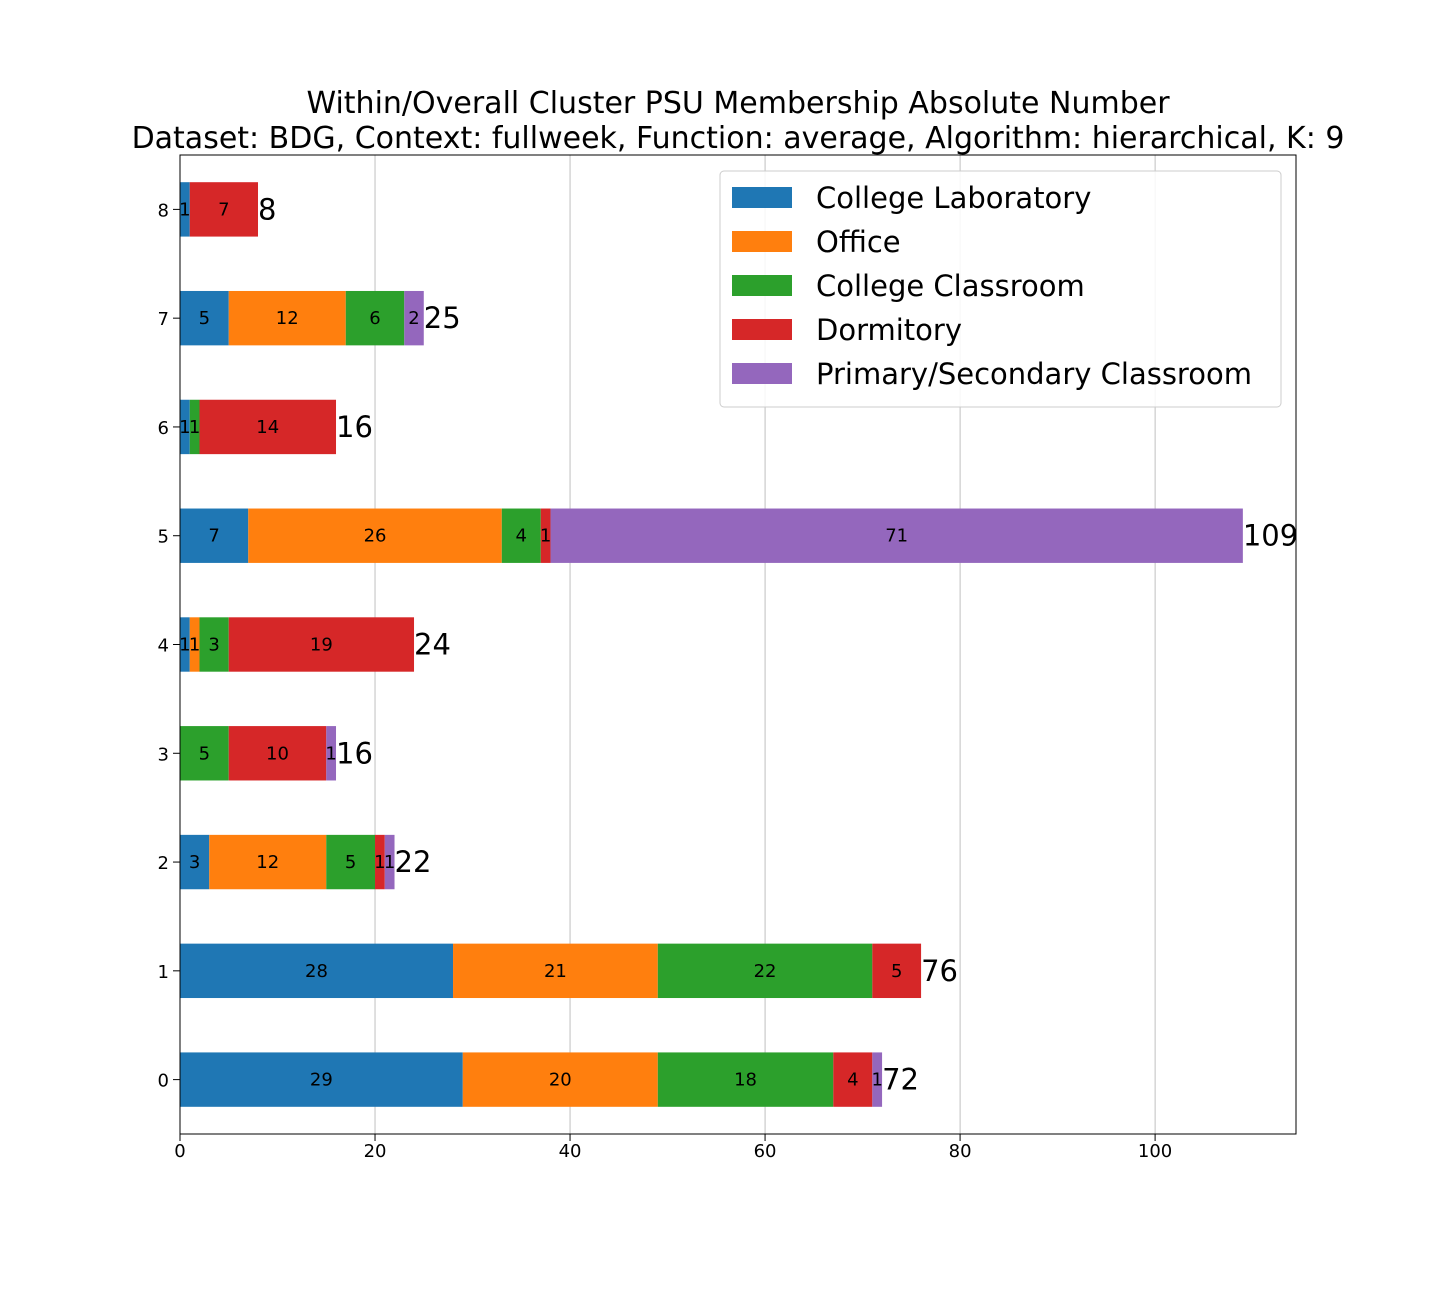  I want to click on y-tick-label: 6, so click(163, 428).